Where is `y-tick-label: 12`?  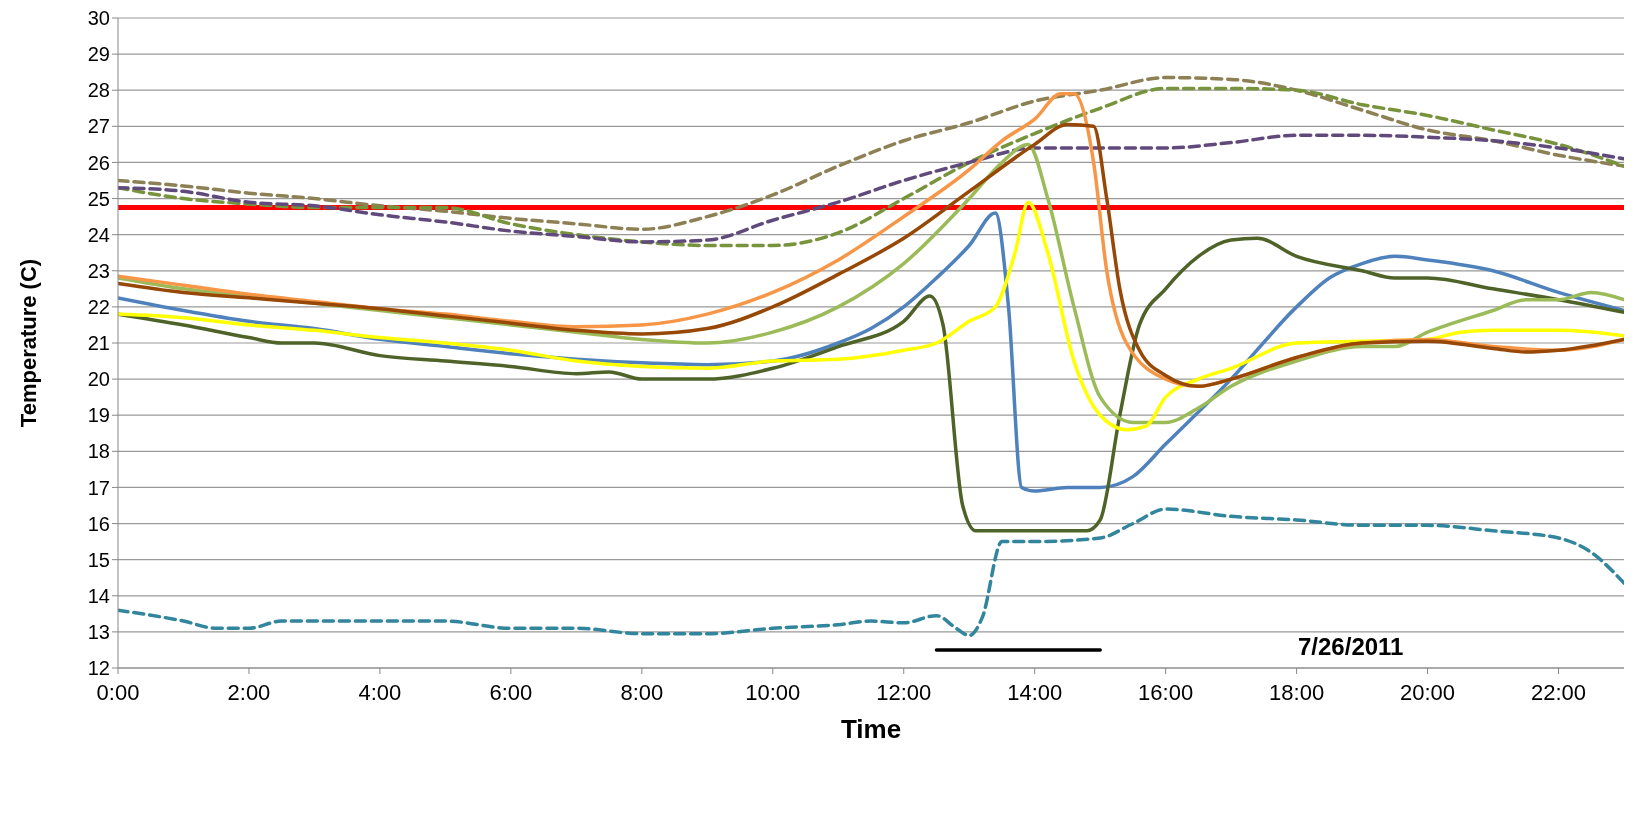
y-tick-label: 12 is located at coordinates (98, 668).